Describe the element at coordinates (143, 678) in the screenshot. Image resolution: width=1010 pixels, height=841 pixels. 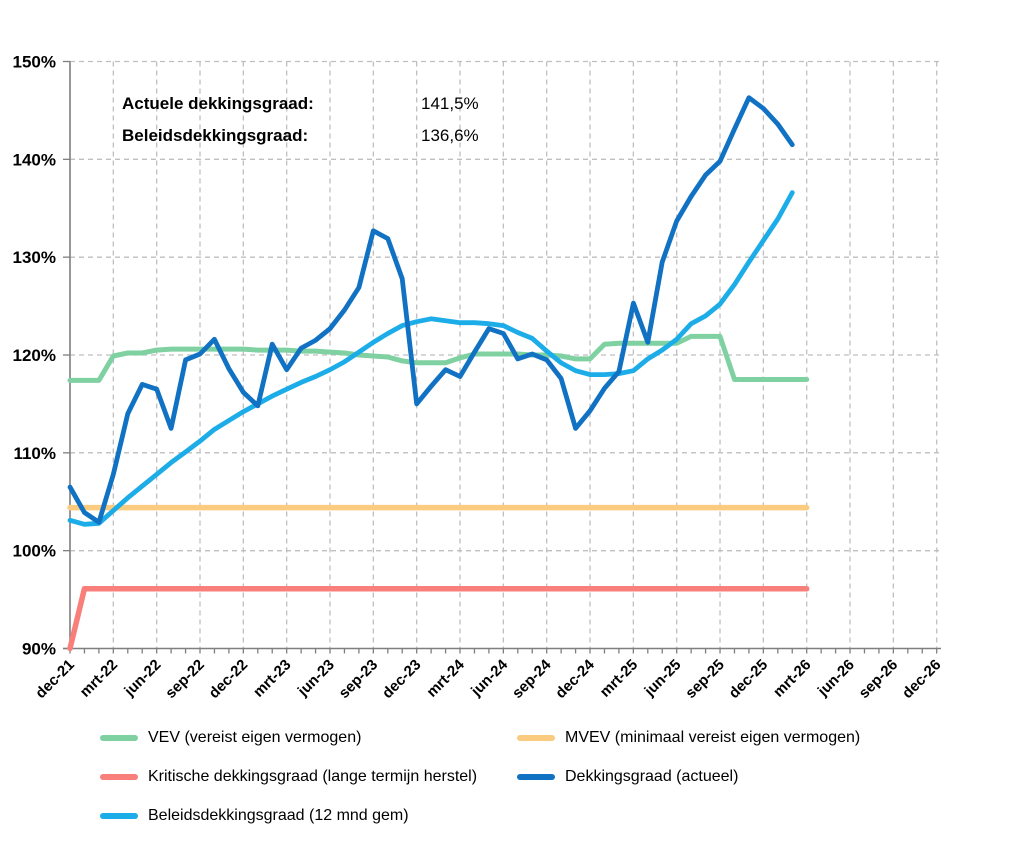
I see `svg-text: jun-22` at that location.